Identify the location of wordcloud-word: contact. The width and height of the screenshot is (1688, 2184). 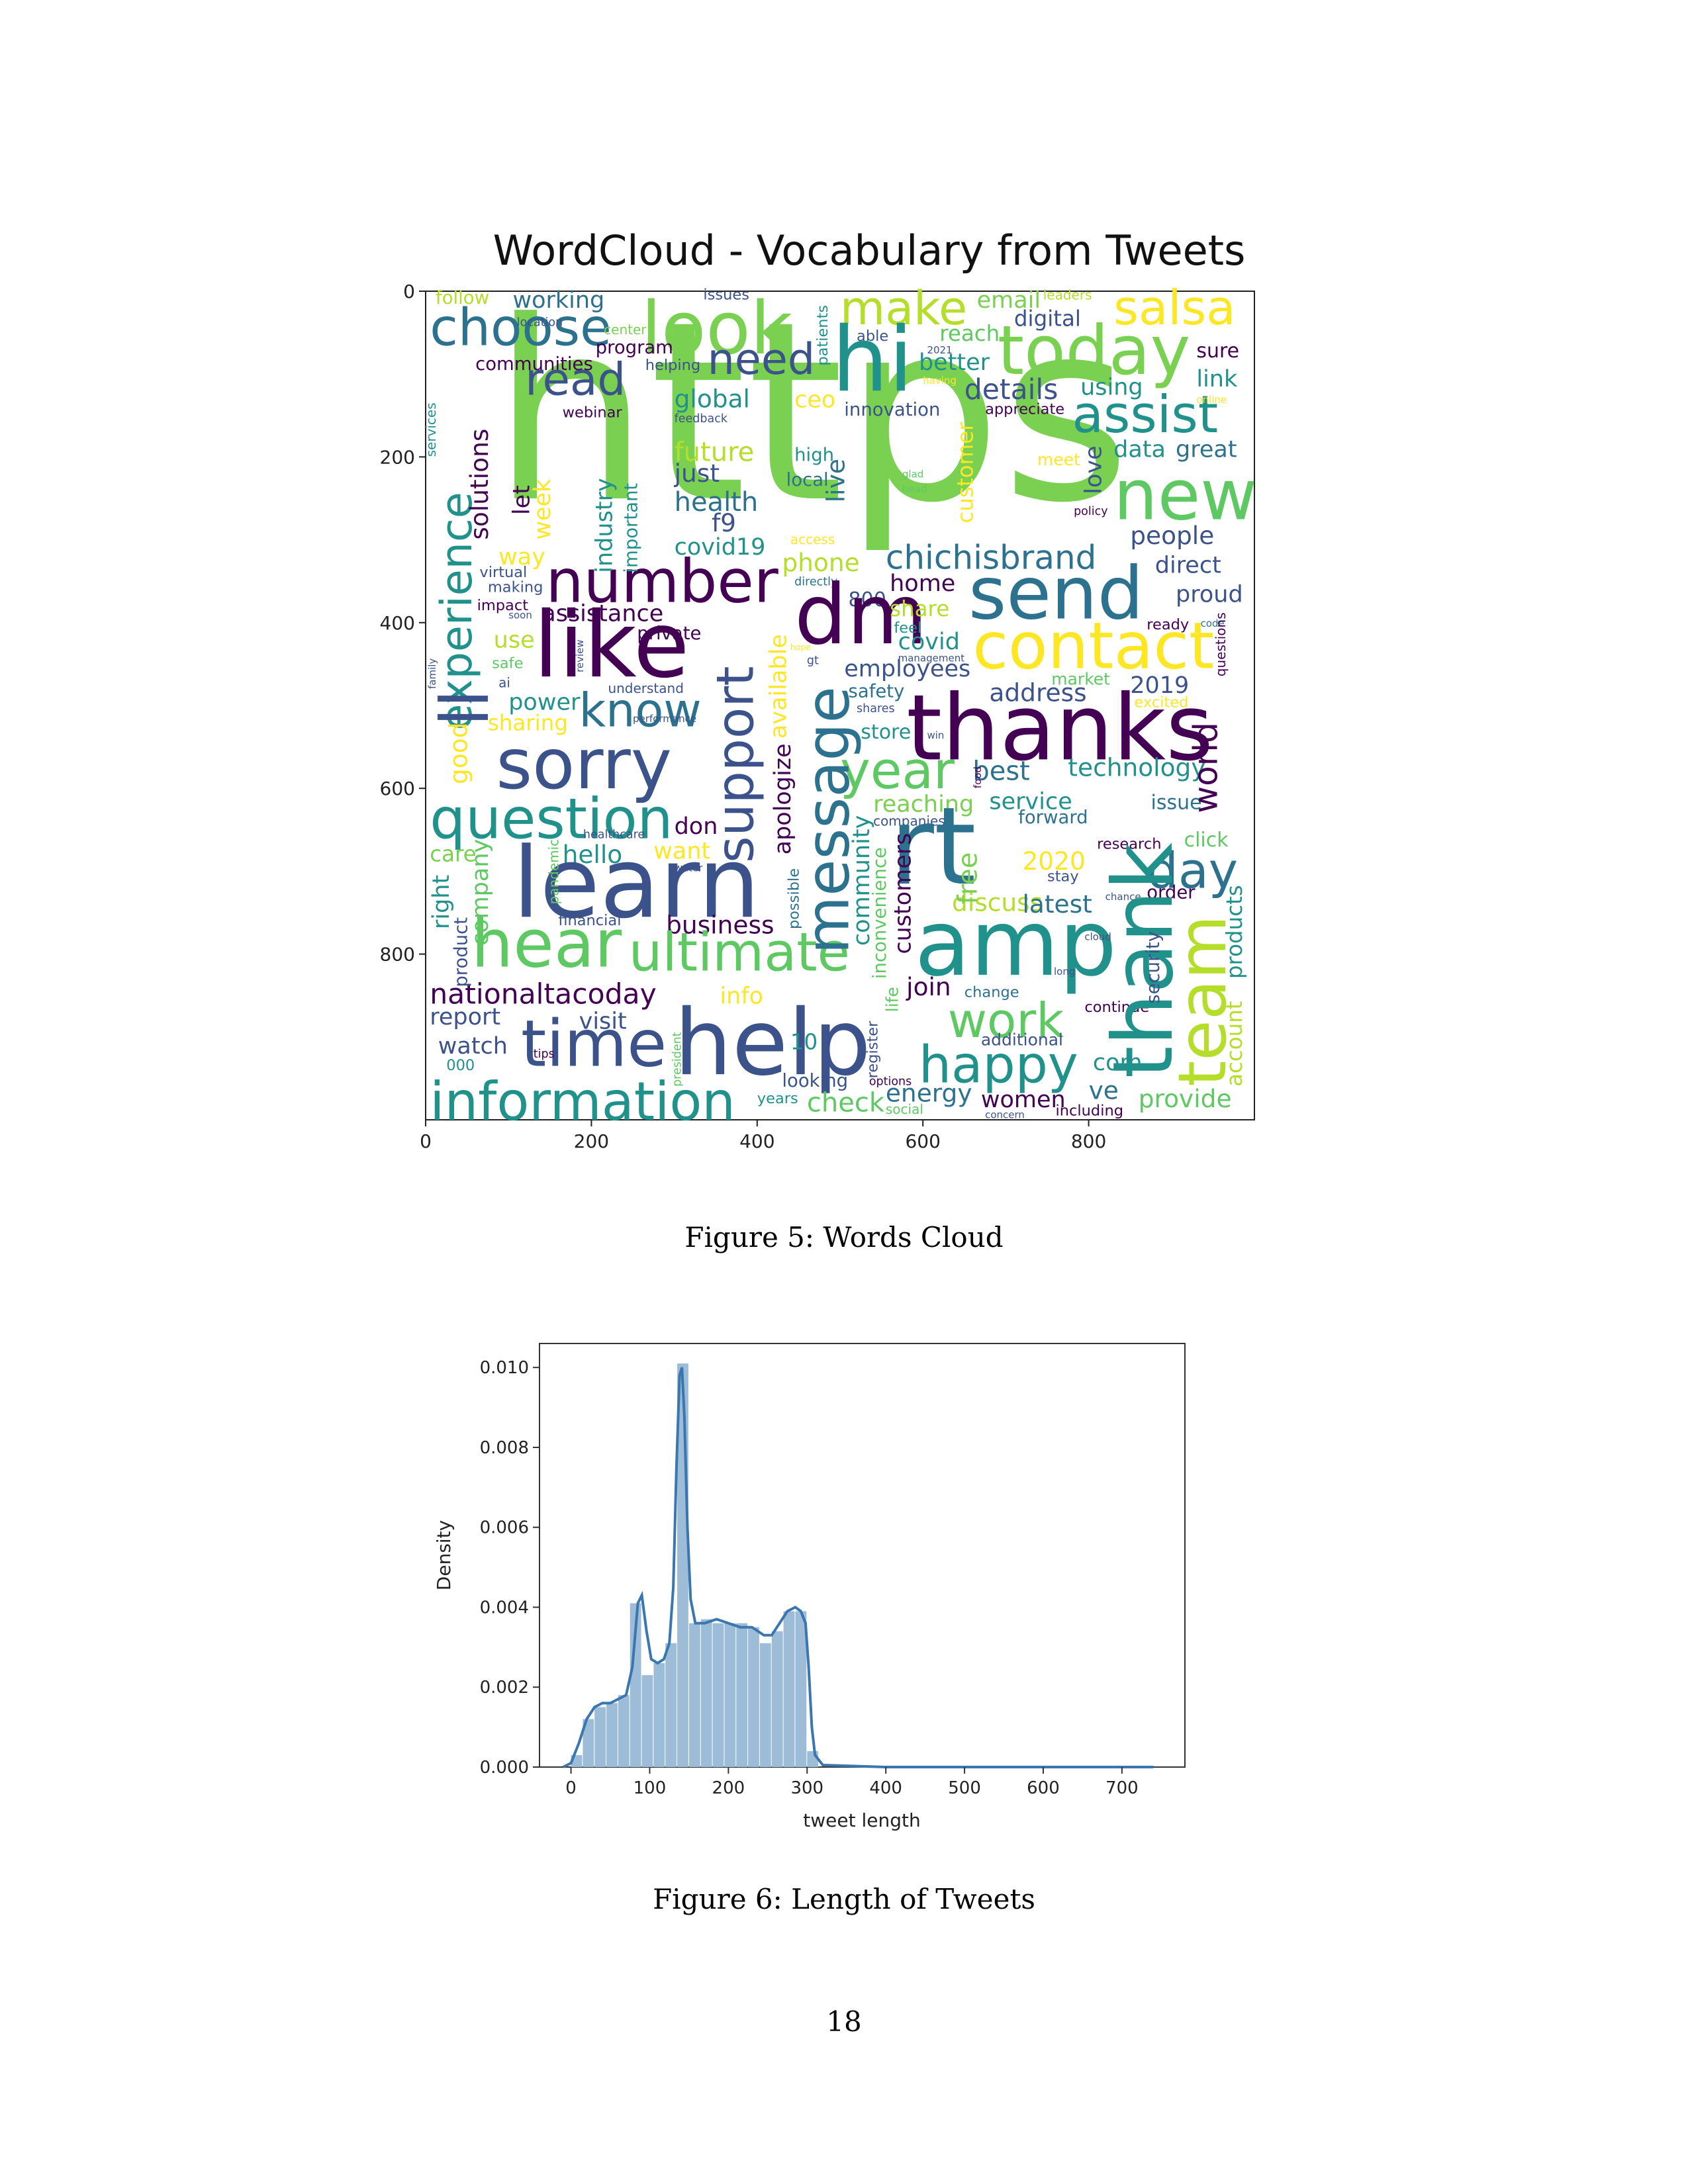
(1093, 646).